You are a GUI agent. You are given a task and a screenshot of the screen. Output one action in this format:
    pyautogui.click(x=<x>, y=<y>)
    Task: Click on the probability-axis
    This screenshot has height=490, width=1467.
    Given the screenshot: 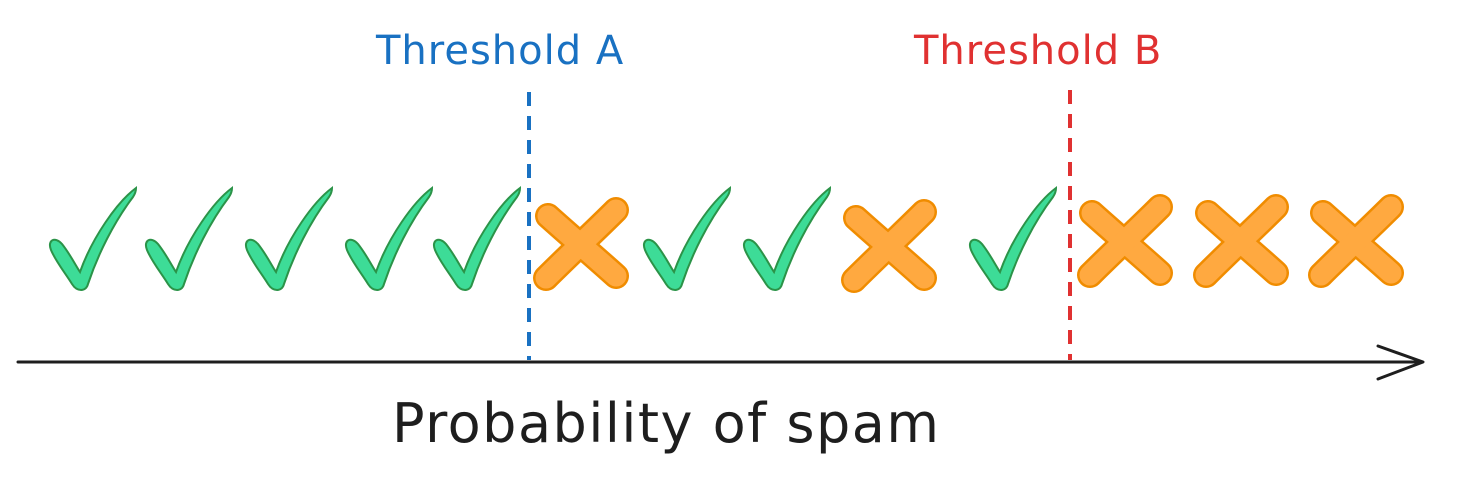 What is the action you would take?
    pyautogui.click(x=720, y=362)
    